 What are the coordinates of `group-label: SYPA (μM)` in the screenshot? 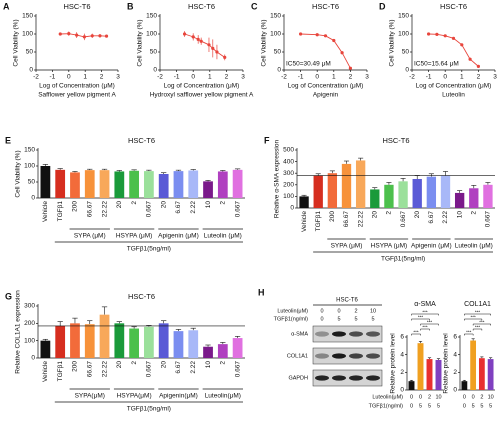 It's located at (347, 246).